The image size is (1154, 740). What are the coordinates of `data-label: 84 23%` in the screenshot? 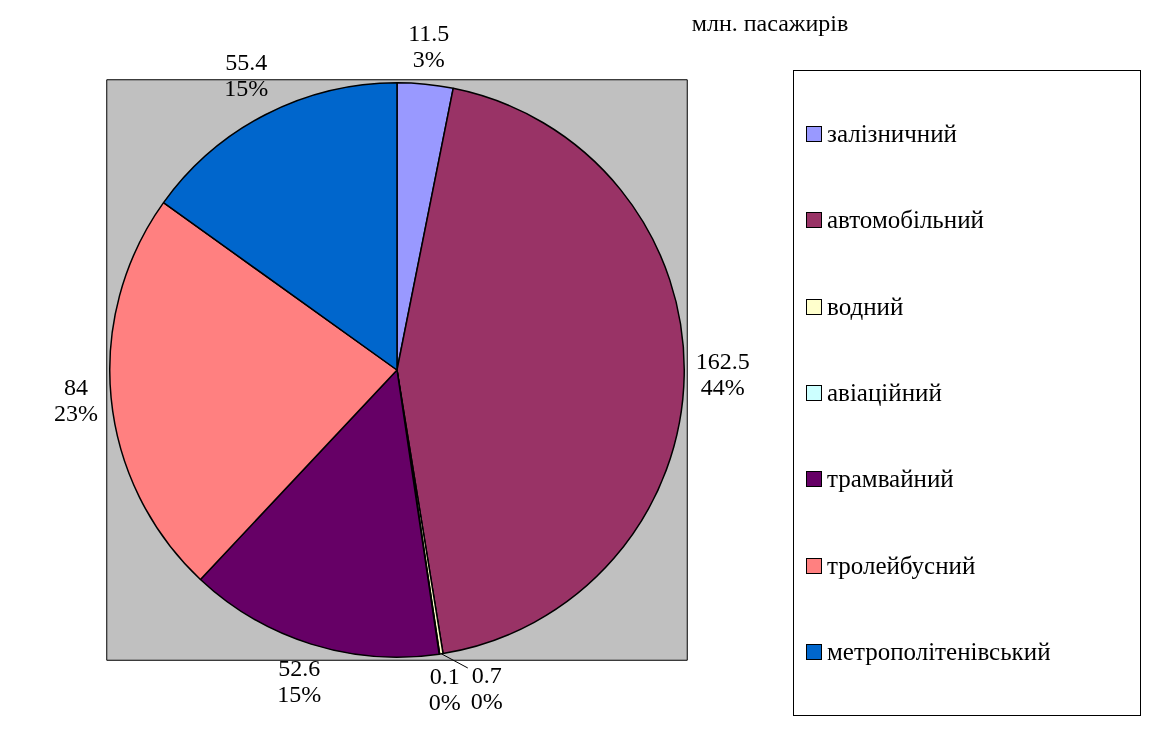 It's located at (75, 399).